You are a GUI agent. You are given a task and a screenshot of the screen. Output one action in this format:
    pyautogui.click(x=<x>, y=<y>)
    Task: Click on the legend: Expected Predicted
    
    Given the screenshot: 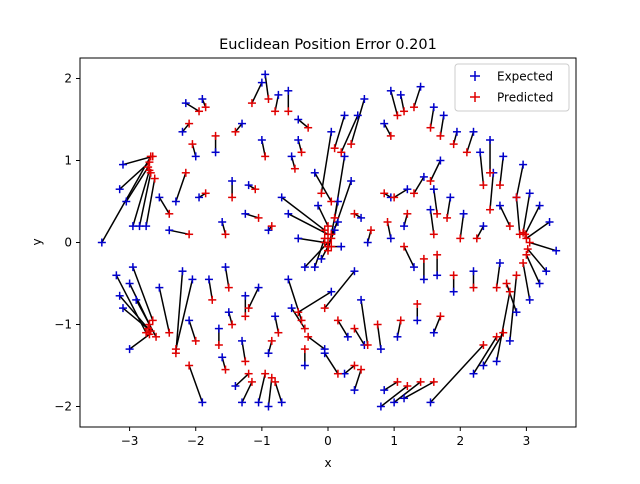 What is the action you would take?
    pyautogui.click(x=512, y=87)
    